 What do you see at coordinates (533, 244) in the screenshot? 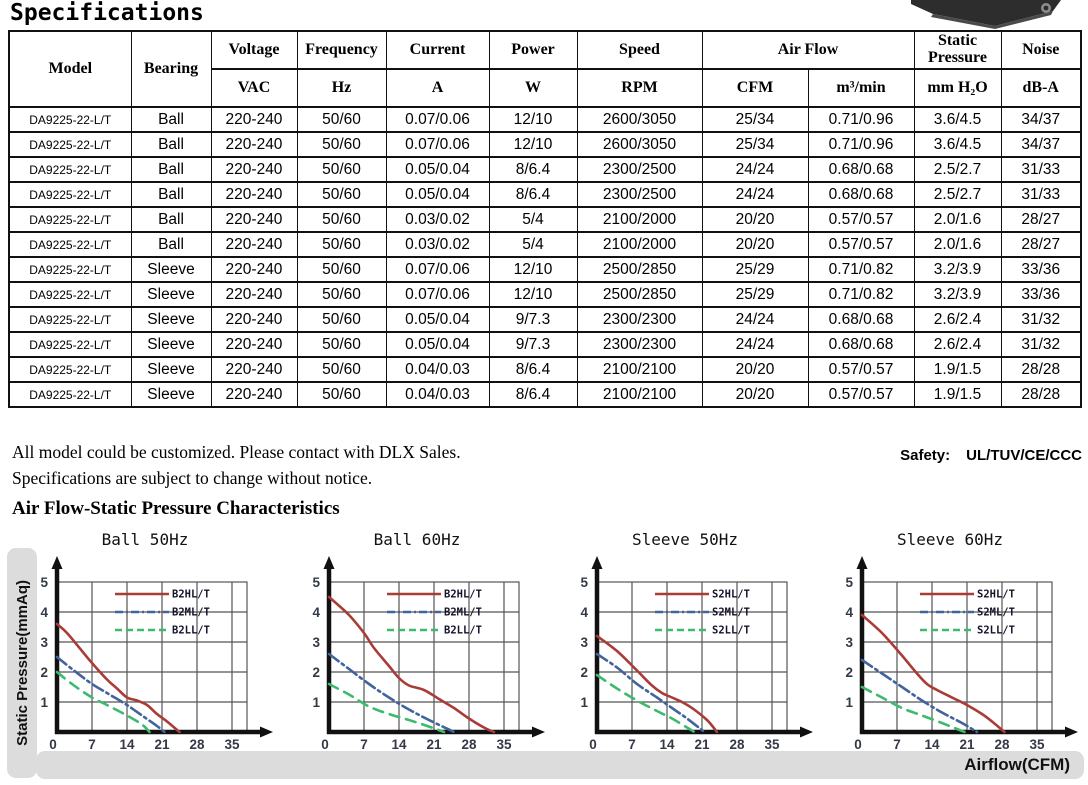
I see `table-cell: 5/4` at bounding box center [533, 244].